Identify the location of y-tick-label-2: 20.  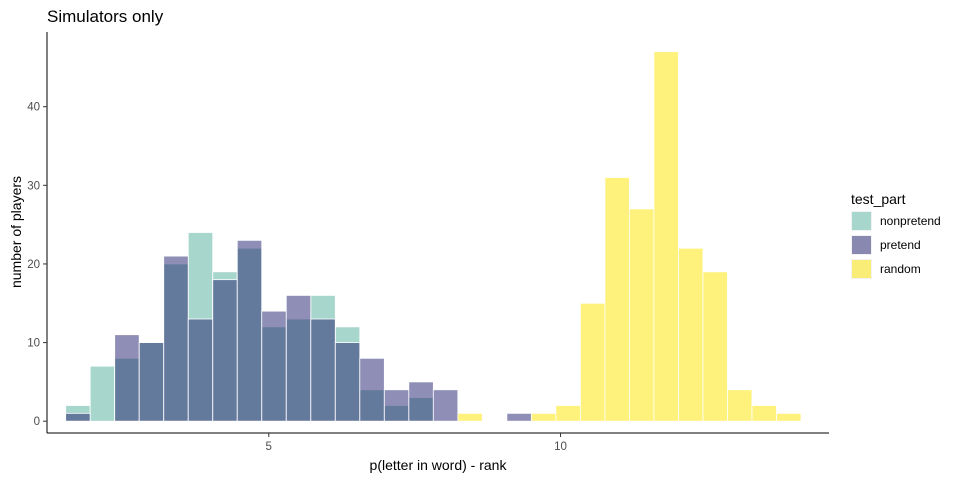
(33, 265).